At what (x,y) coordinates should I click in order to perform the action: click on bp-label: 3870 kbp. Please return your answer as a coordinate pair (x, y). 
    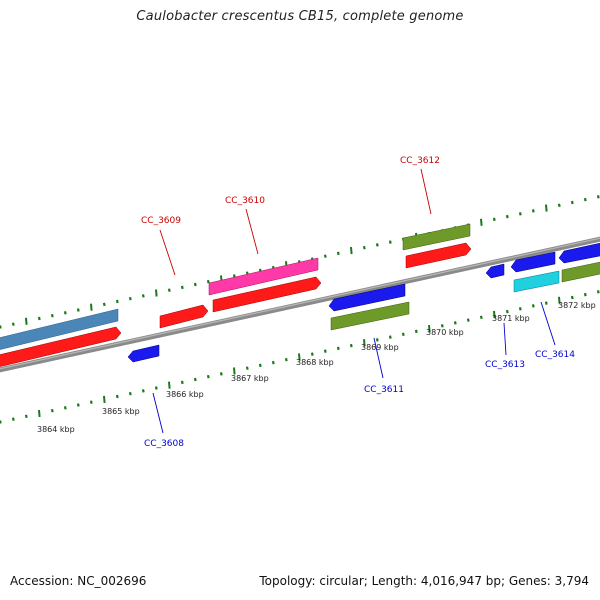
    Looking at the image, I should click on (445, 332).